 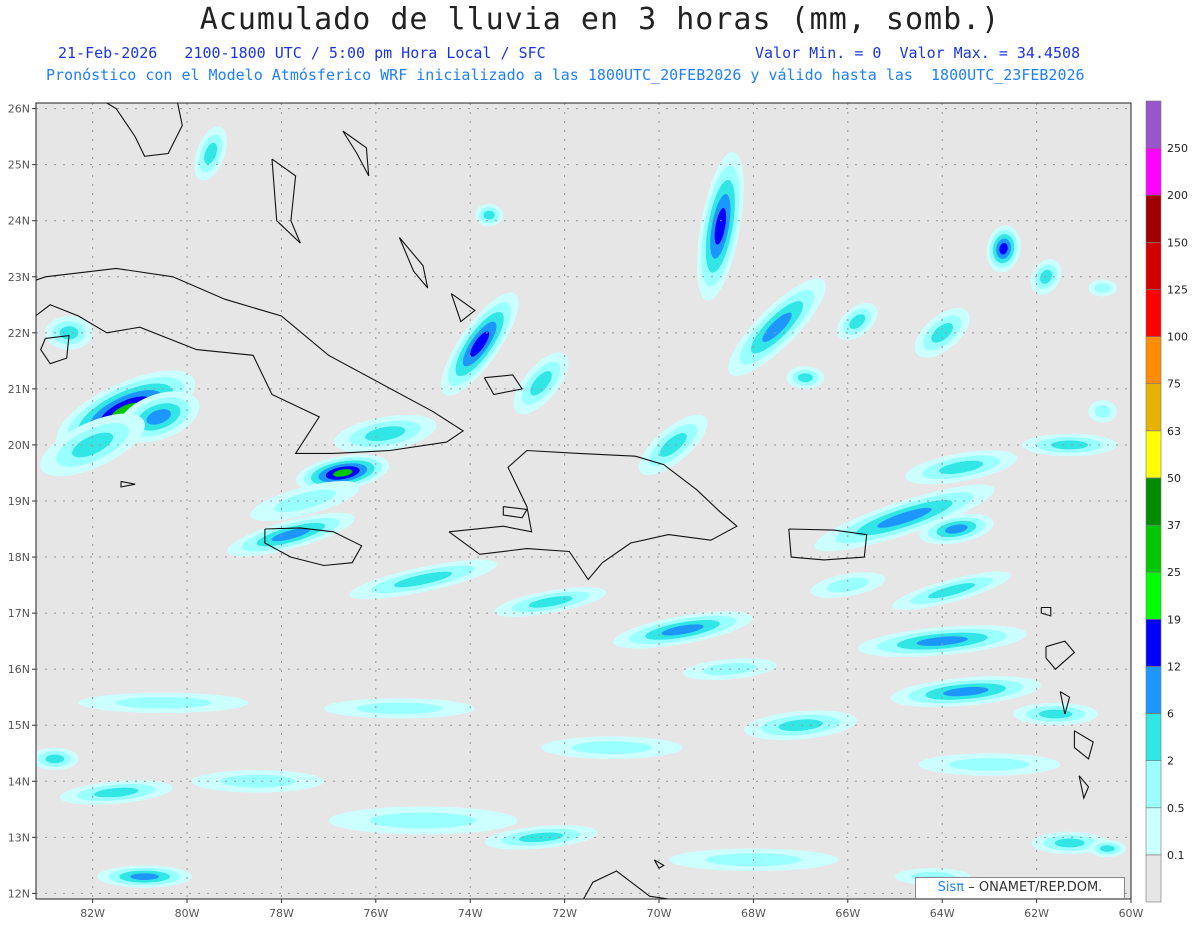 What do you see at coordinates (847, 913) in the screenshot?
I see `lon-label: 66W` at bounding box center [847, 913].